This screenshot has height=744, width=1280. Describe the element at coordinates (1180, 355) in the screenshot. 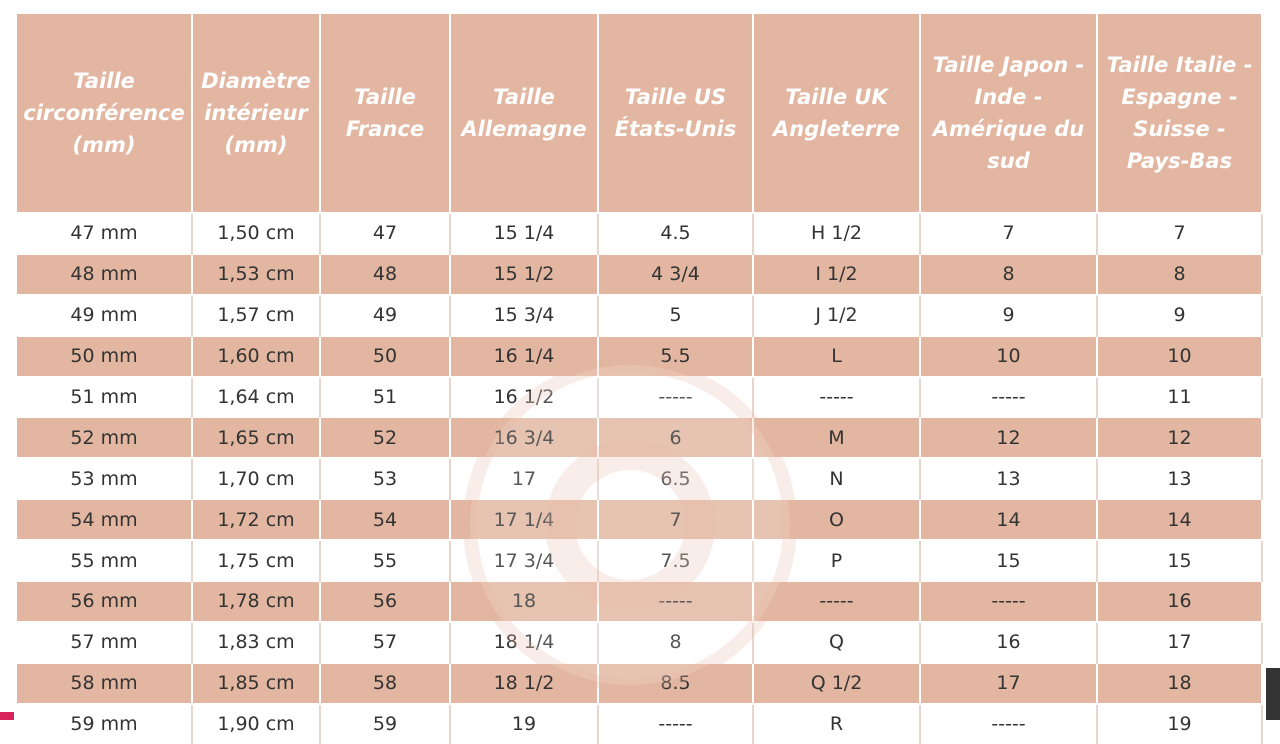

I see `table-cell: 10` at that location.